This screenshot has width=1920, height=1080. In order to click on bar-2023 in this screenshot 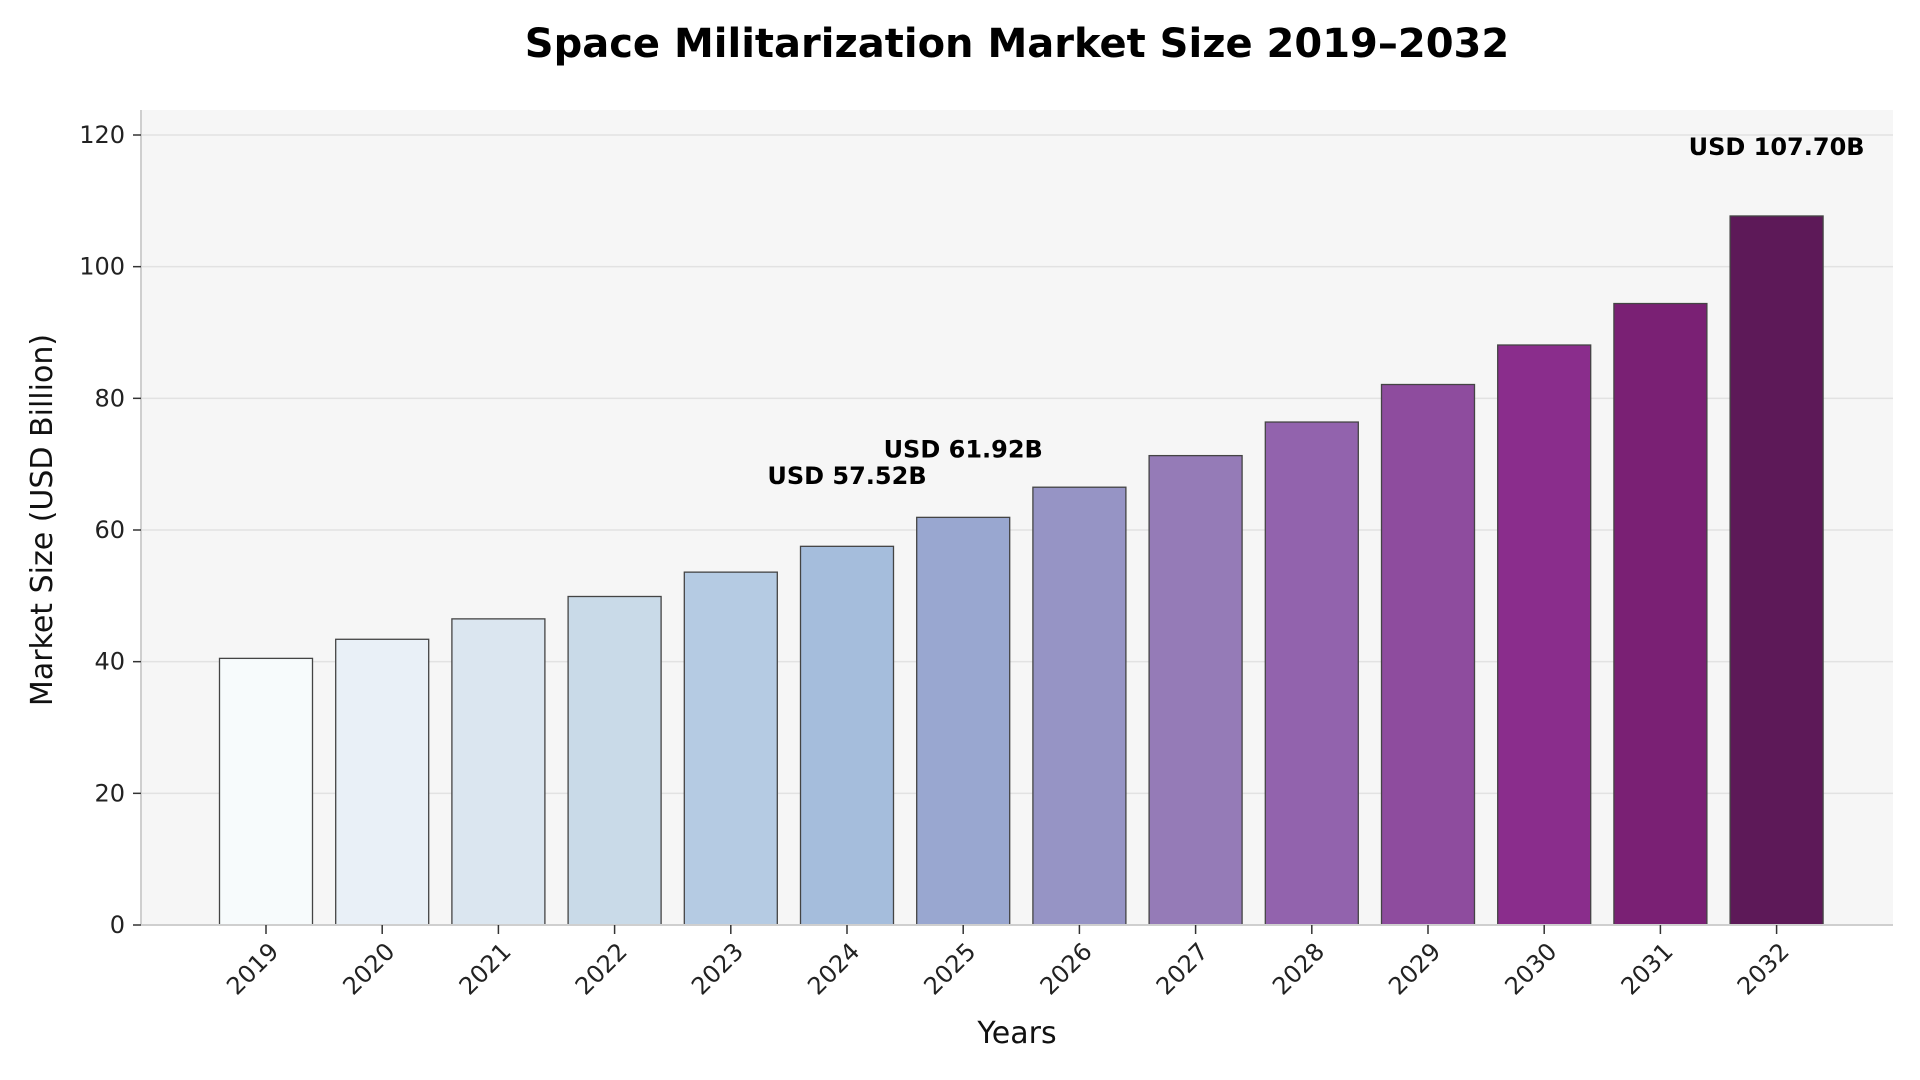, I will do `click(730, 748)`.